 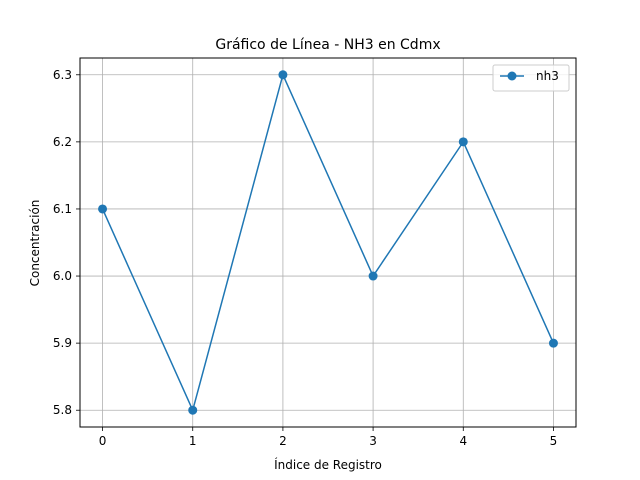 I want to click on x-tick-label: 1, so click(x=193, y=441).